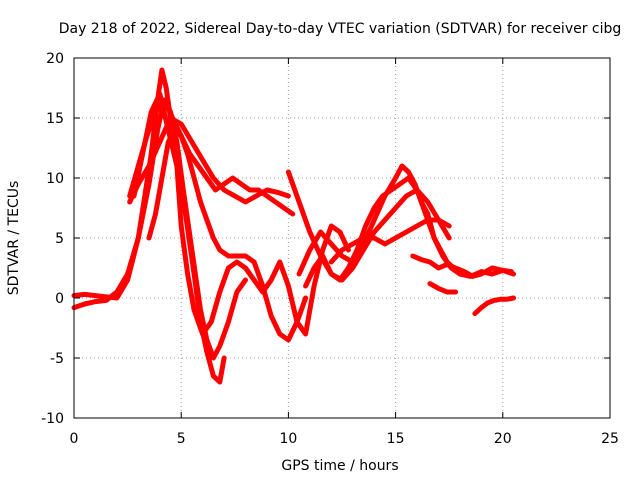 This screenshot has height=480, width=640. I want to click on y-tick-label: 0, so click(59, 299).